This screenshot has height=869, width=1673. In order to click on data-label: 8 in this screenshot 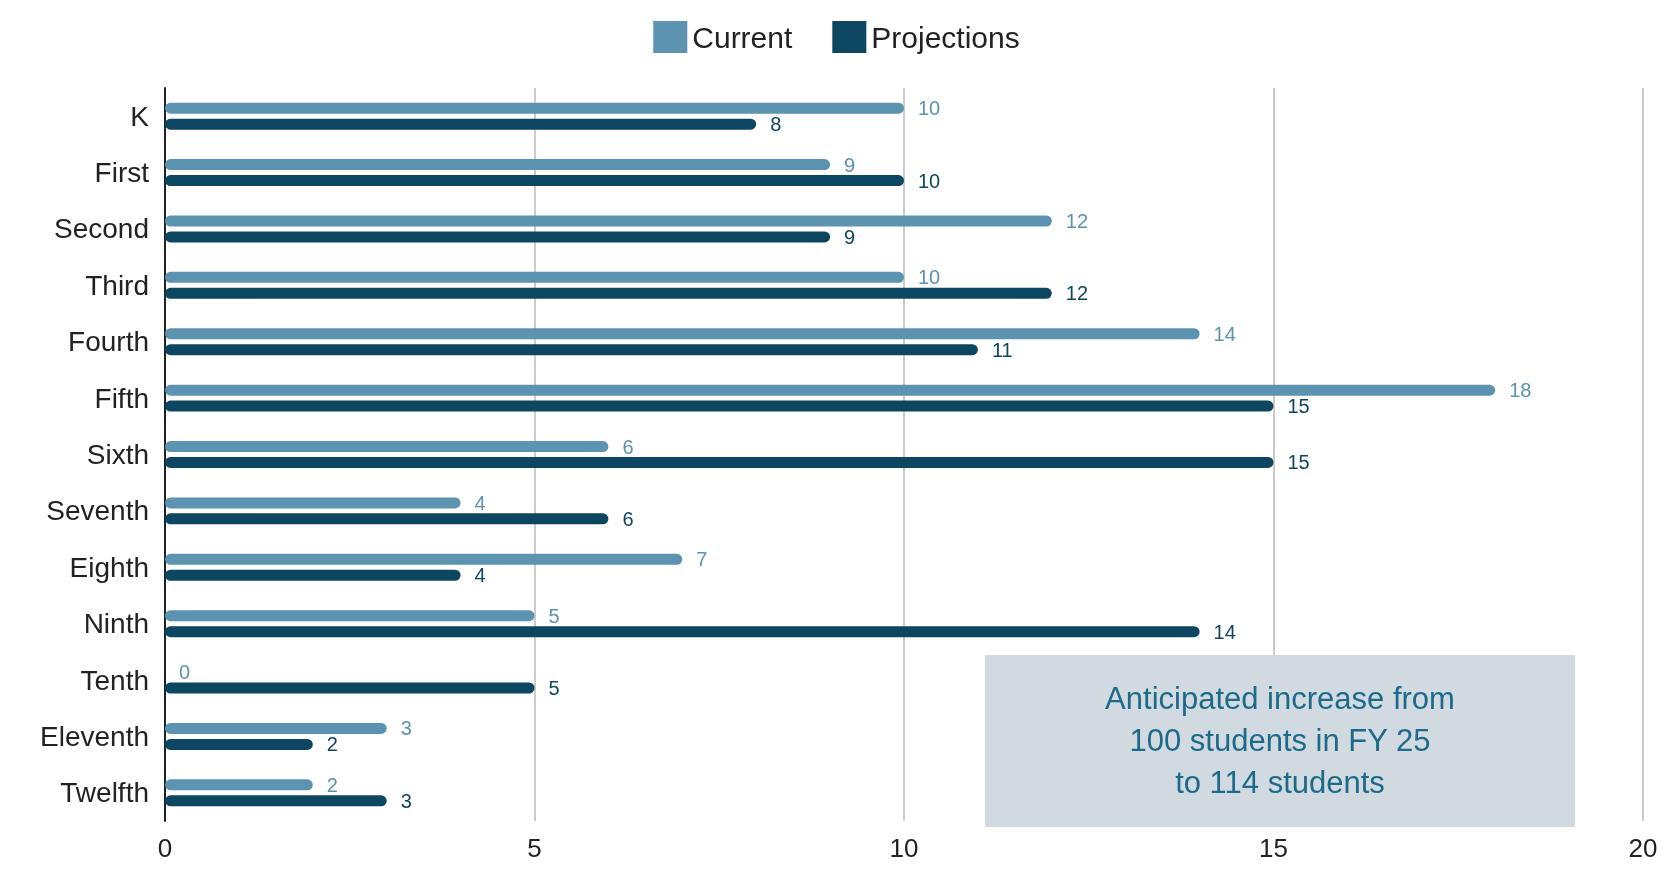, I will do `click(776, 124)`.